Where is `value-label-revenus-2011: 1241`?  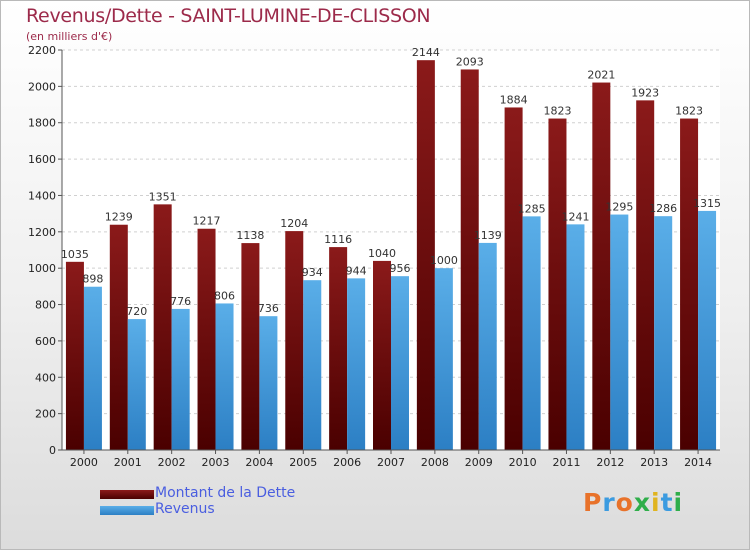
value-label-revenus-2011: 1241 is located at coordinates (575, 216).